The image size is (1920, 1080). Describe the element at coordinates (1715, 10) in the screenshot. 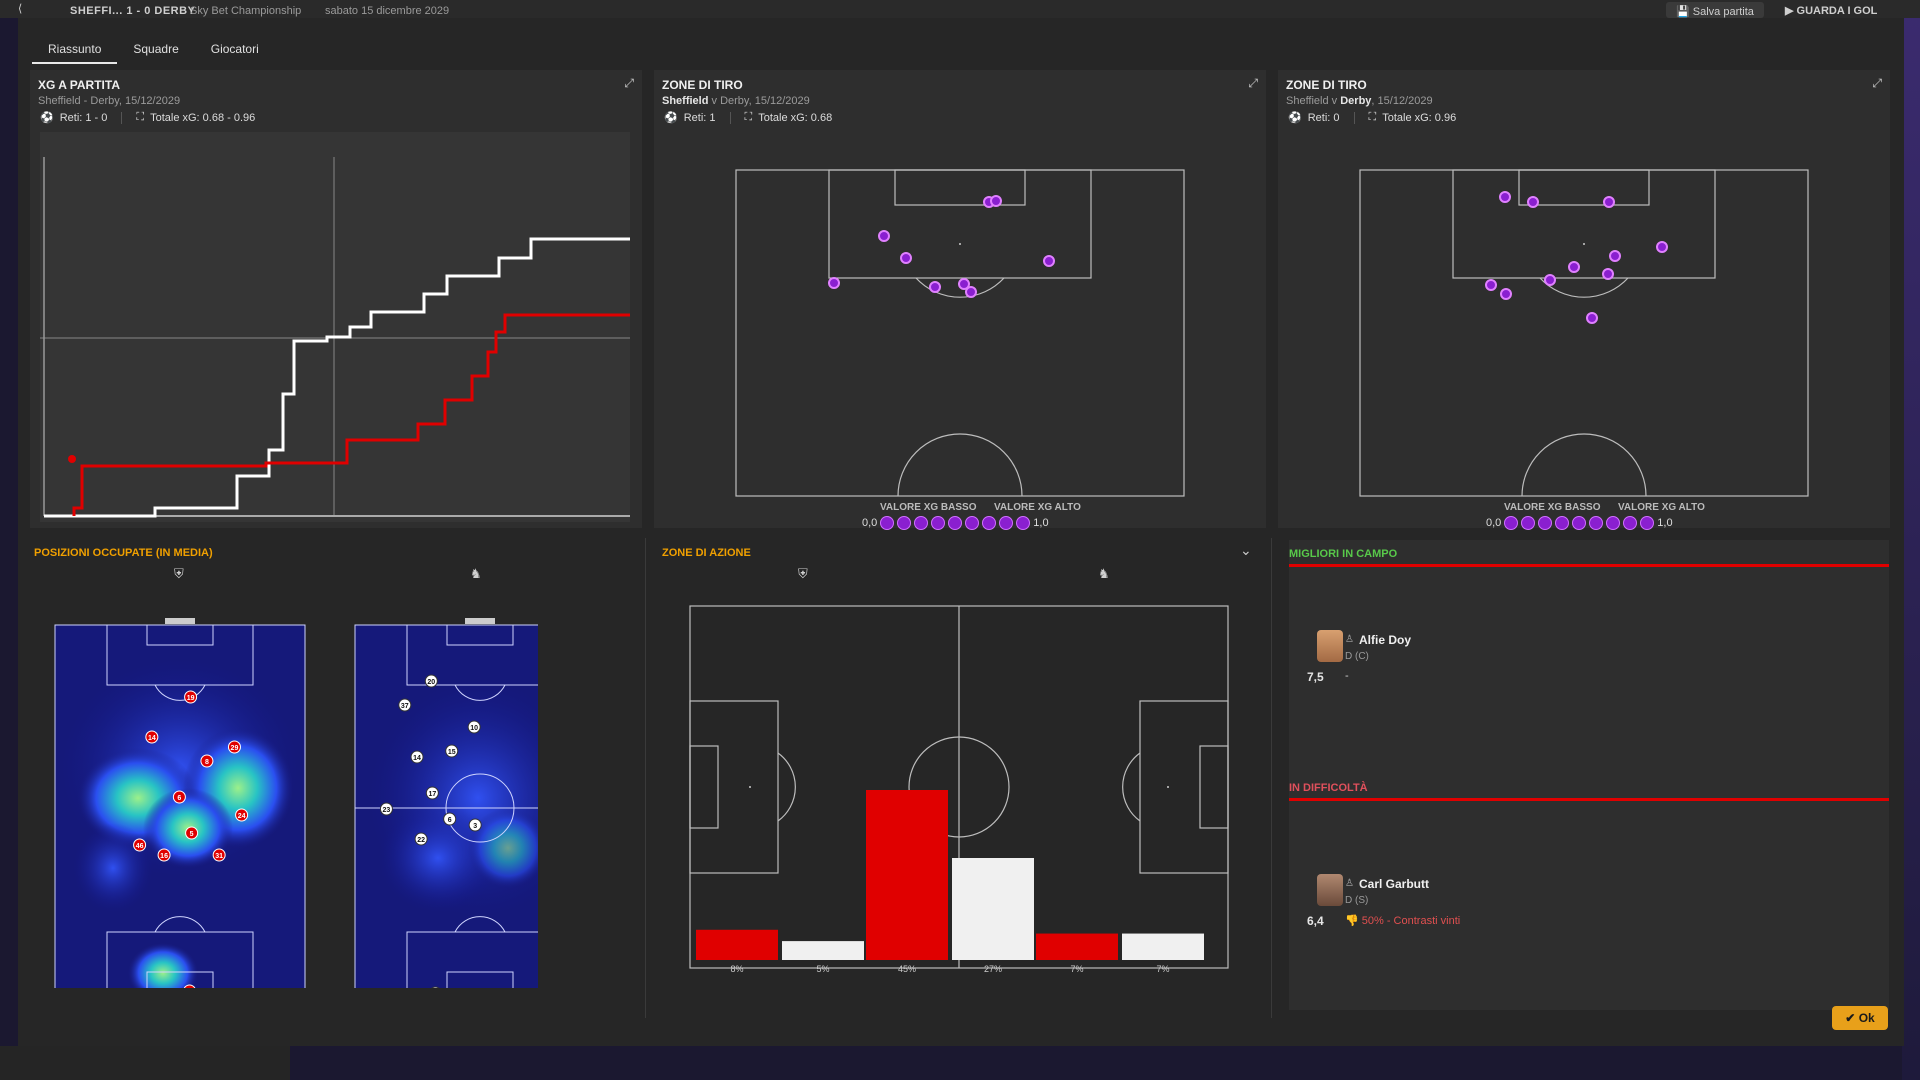

I see `save-match-button: 💾 Salva partita` at that location.